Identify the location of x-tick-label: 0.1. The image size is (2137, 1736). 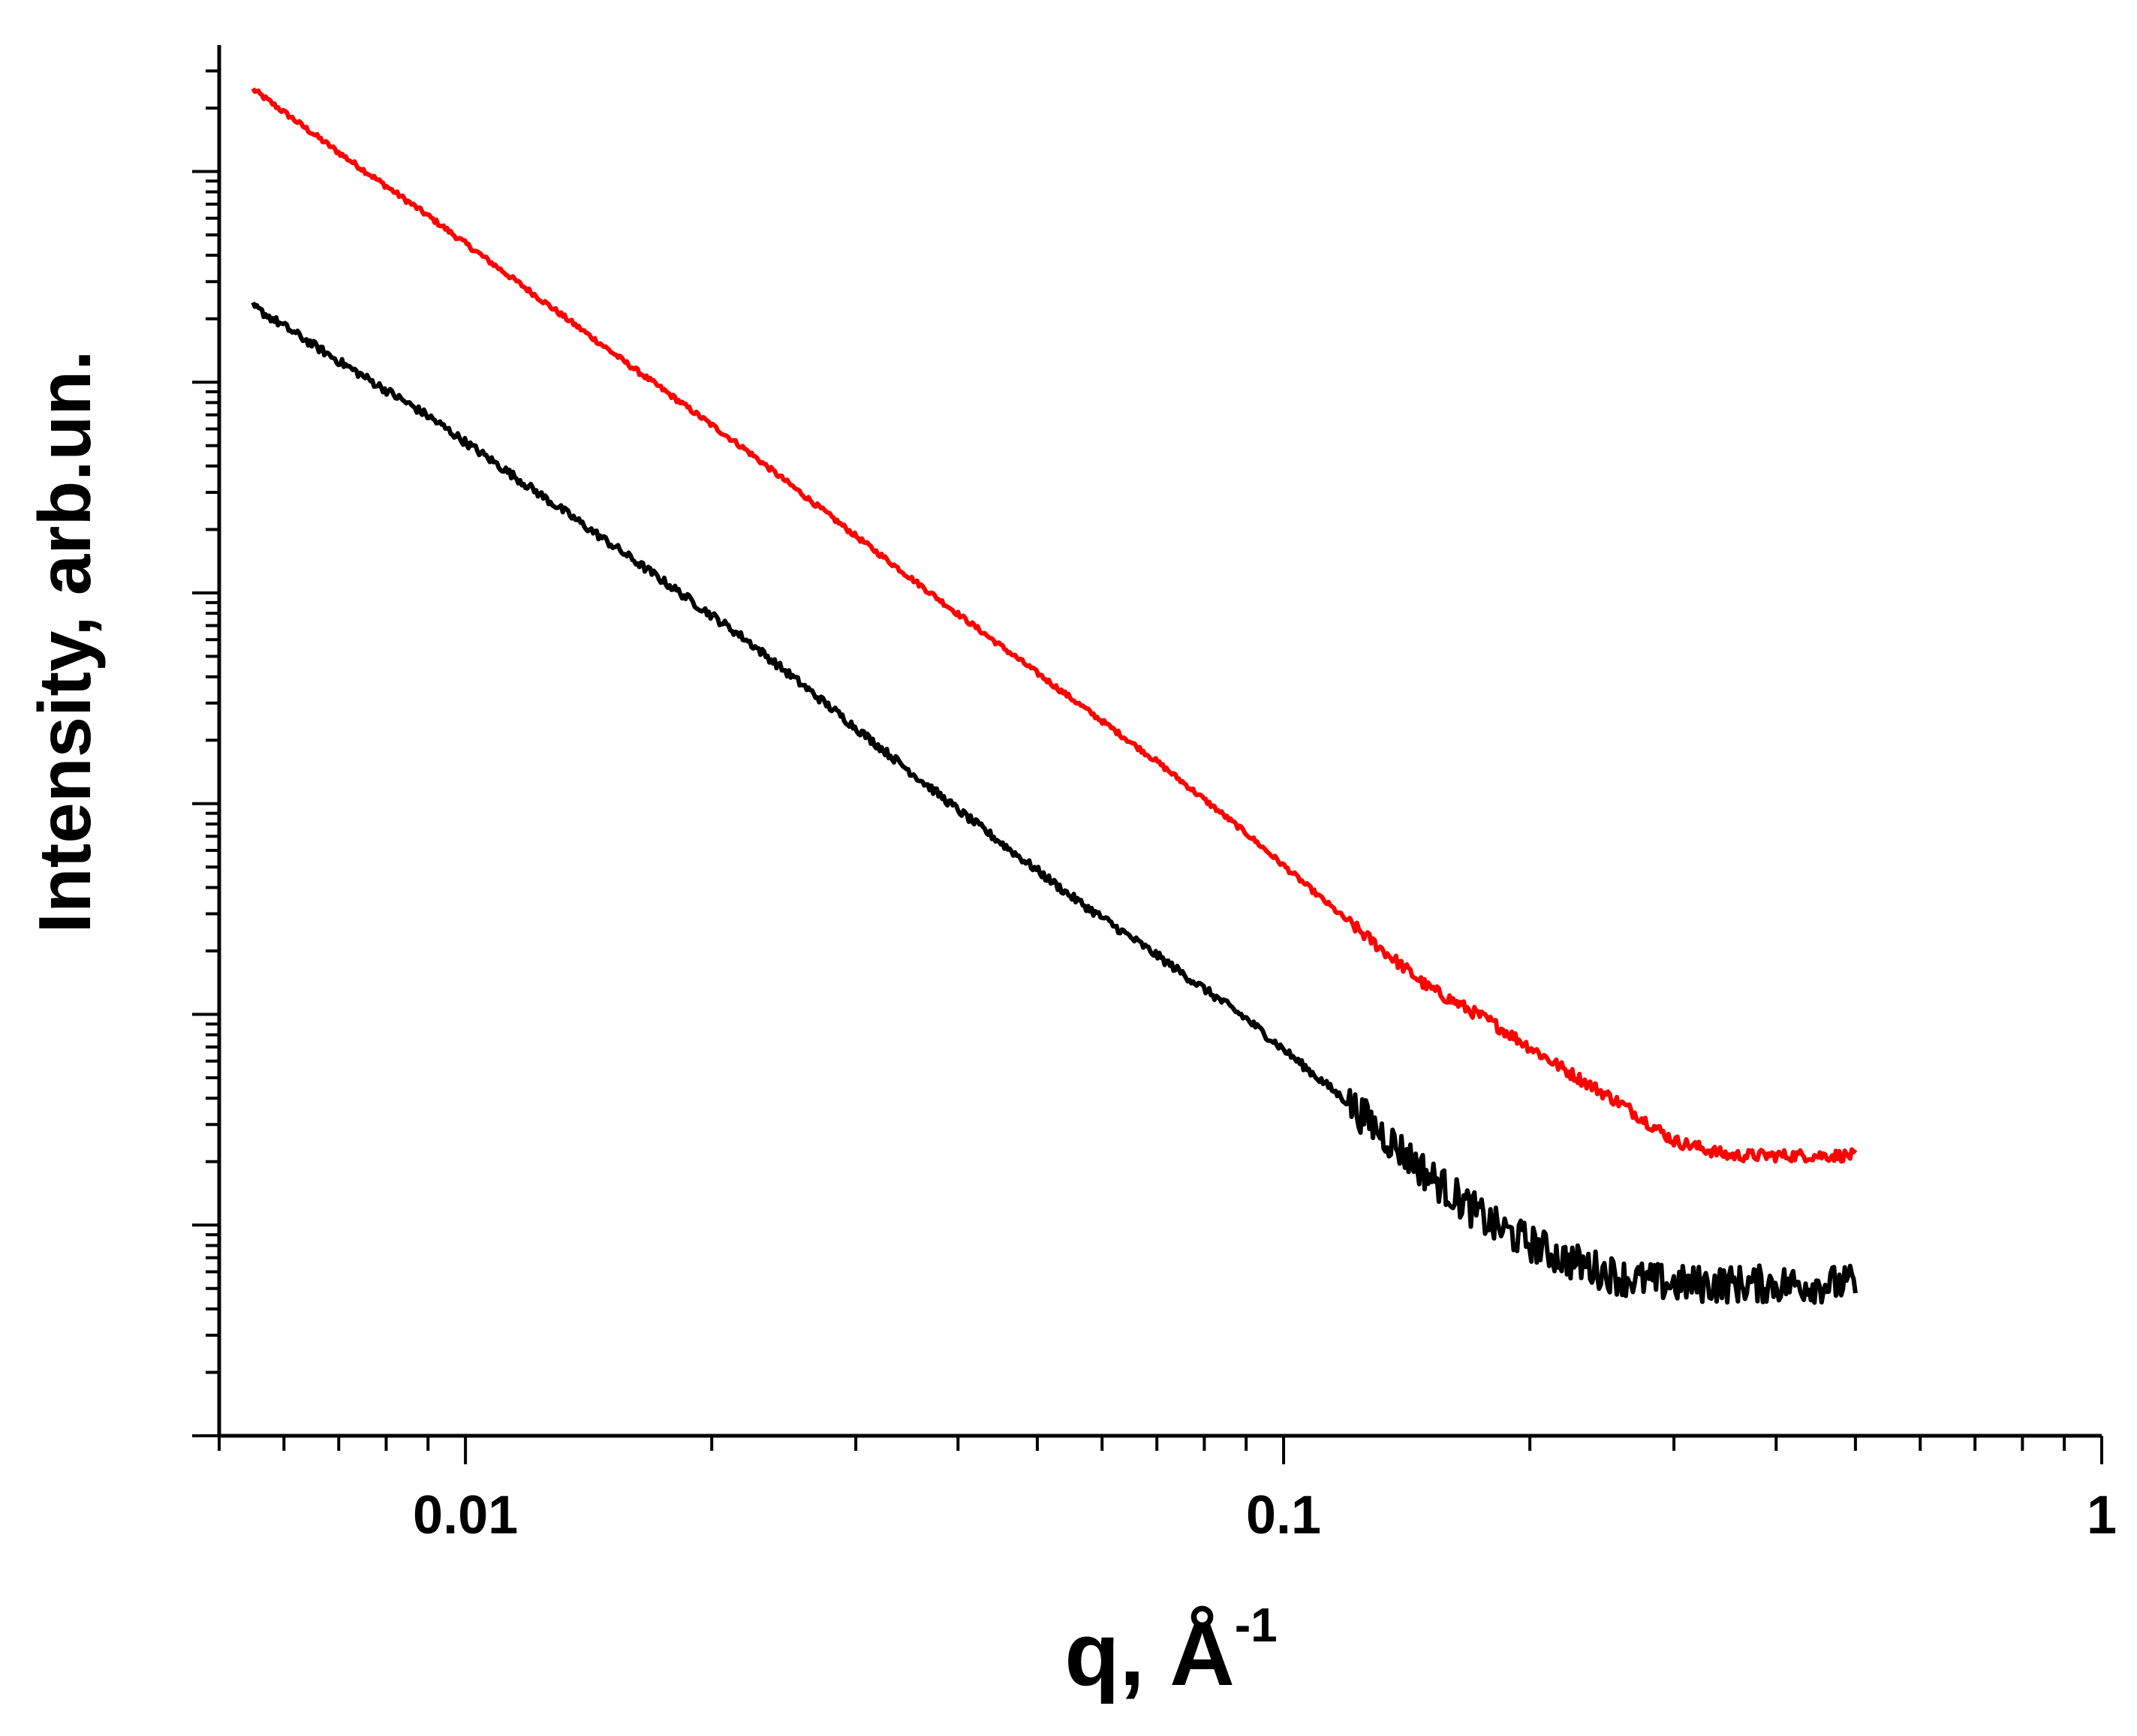
(1284, 1515).